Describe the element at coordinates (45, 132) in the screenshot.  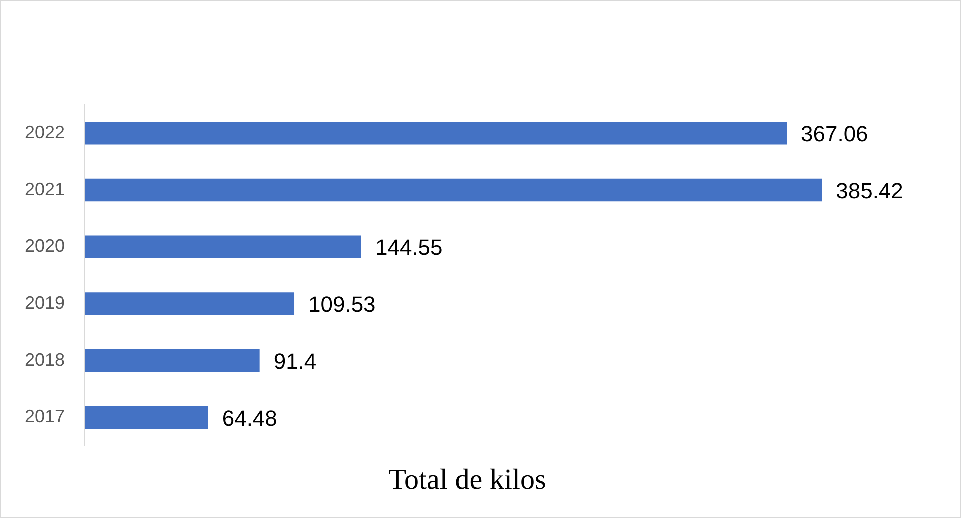
I see `y-tick-label: 2022` at that location.